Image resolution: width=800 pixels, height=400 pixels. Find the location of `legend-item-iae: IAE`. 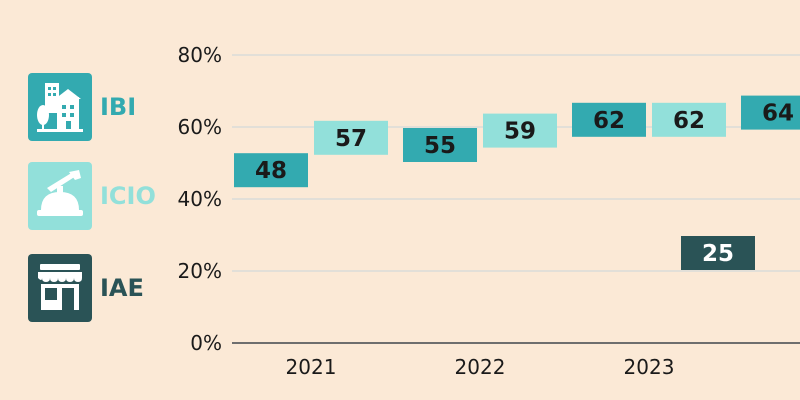

legend-item-iae: IAE is located at coordinates (86, 288).